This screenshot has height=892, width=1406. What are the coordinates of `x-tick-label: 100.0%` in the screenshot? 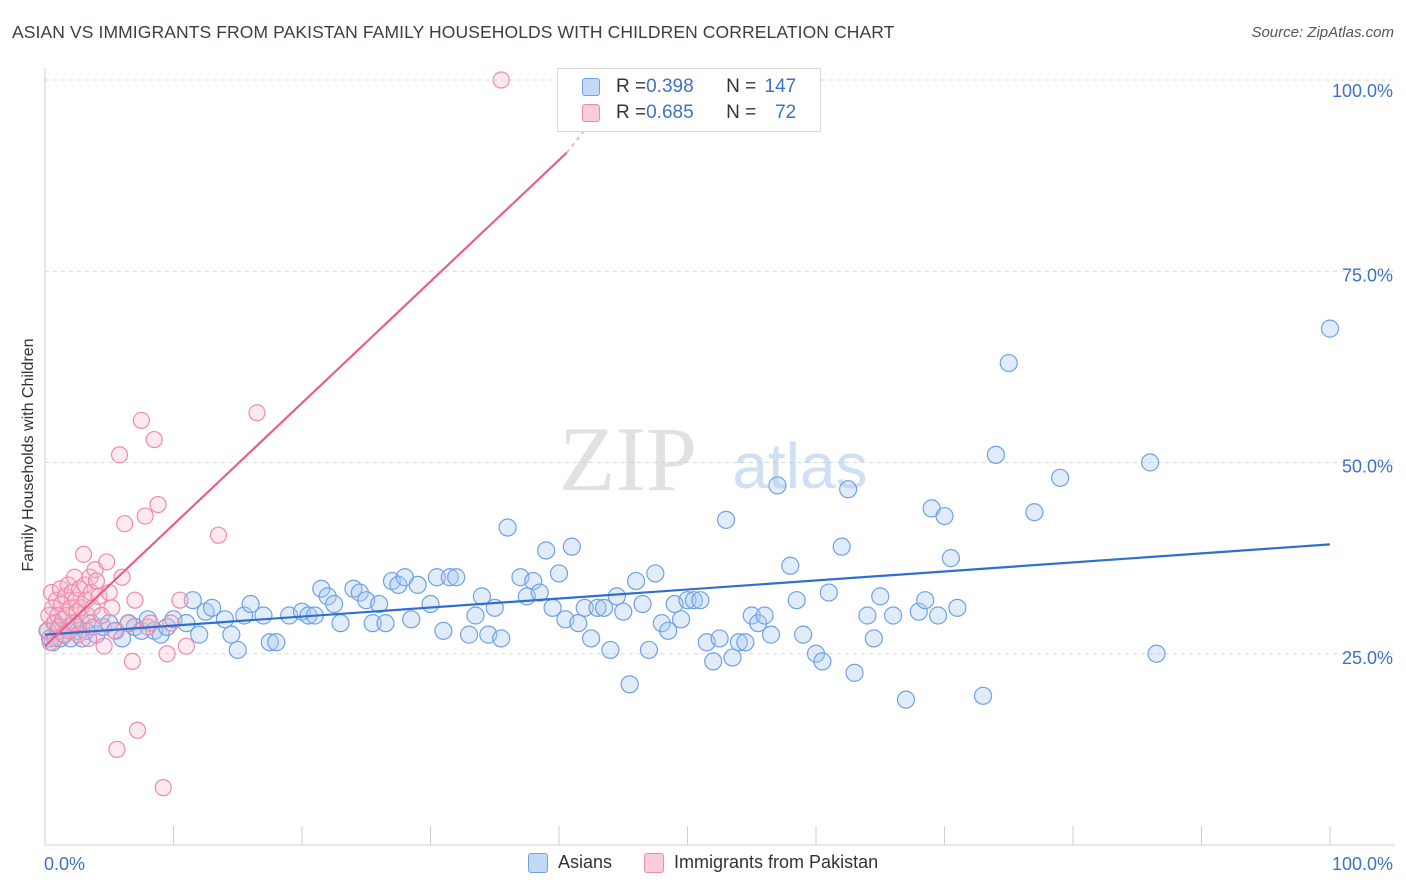 It's located at (1362, 864).